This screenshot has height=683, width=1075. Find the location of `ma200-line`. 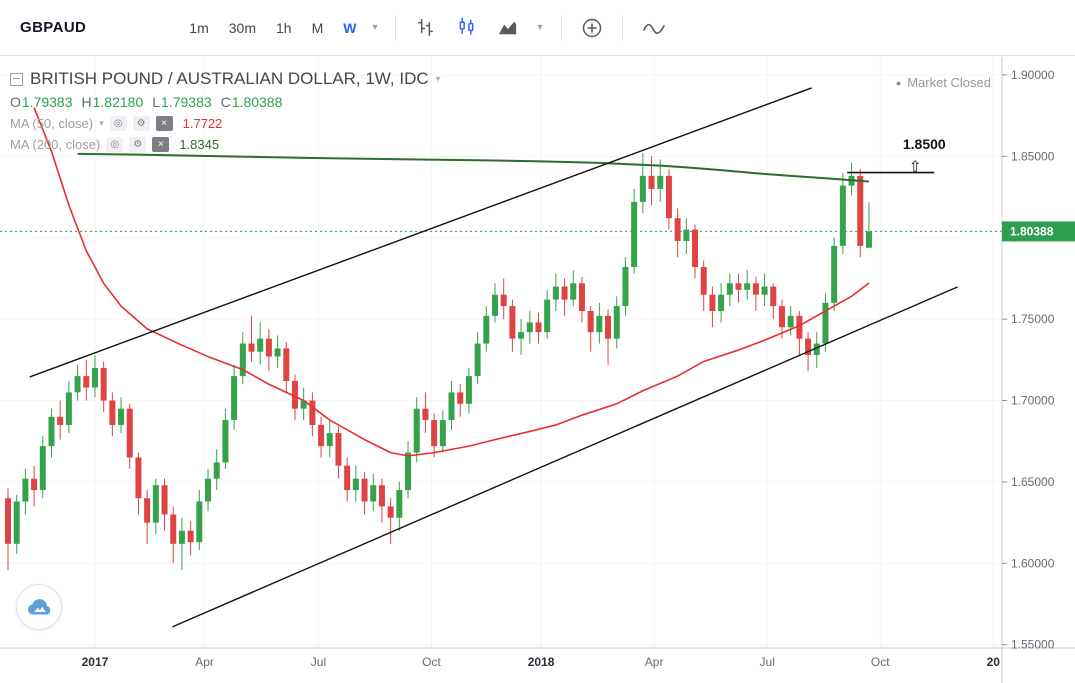

ma200-line is located at coordinates (473, 167).